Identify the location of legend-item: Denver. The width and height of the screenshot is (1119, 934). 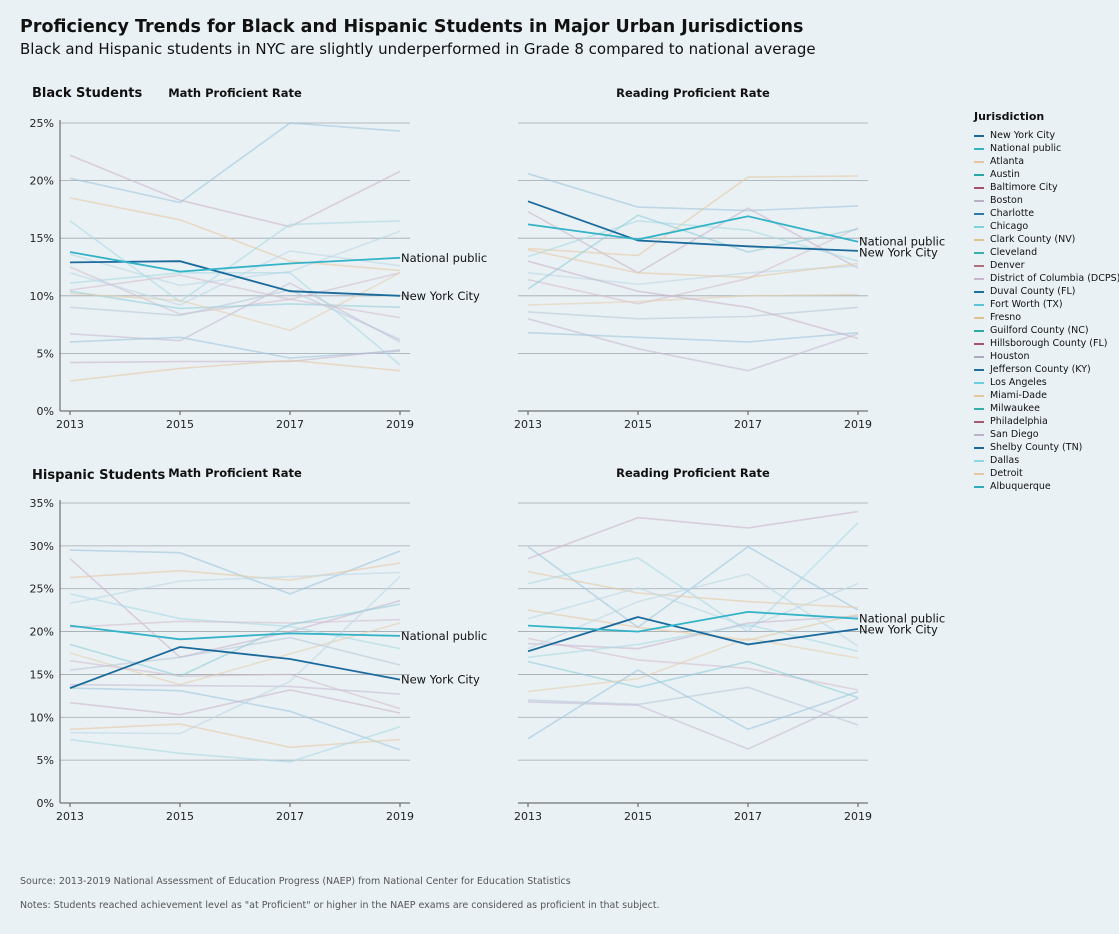
(1046, 265).